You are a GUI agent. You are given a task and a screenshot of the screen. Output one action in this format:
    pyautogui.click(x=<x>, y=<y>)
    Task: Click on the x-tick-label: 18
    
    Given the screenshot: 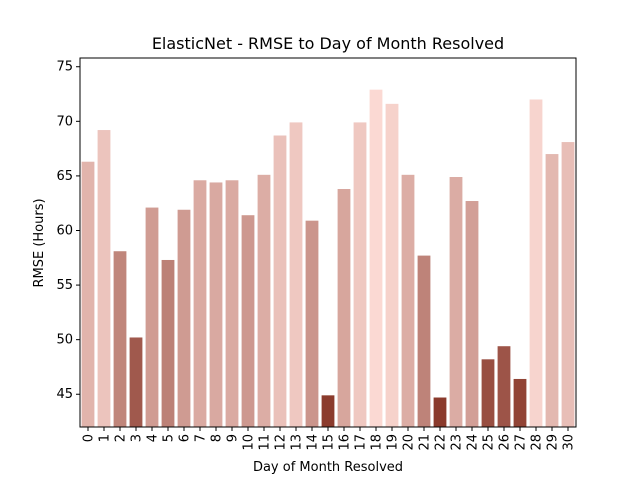 What is the action you would take?
    pyautogui.click(x=377, y=442)
    